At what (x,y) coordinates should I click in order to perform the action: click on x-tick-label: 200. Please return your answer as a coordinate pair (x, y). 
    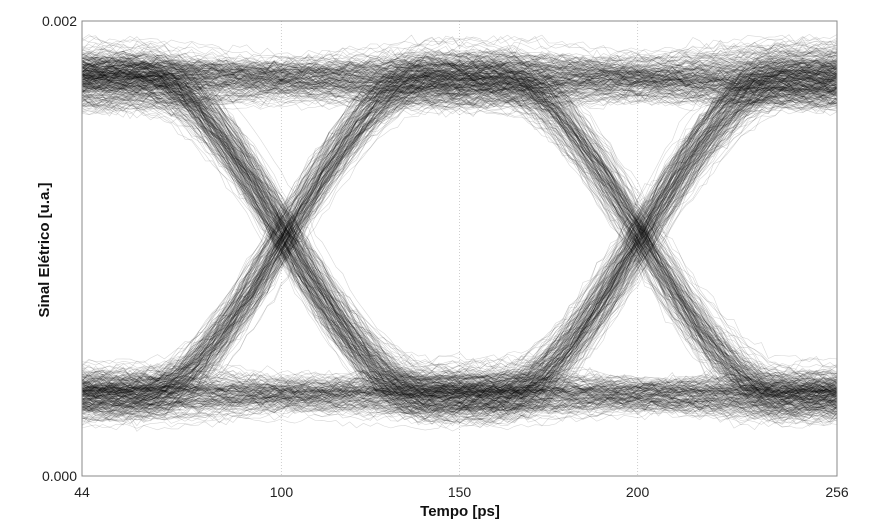
    Looking at the image, I should click on (638, 492).